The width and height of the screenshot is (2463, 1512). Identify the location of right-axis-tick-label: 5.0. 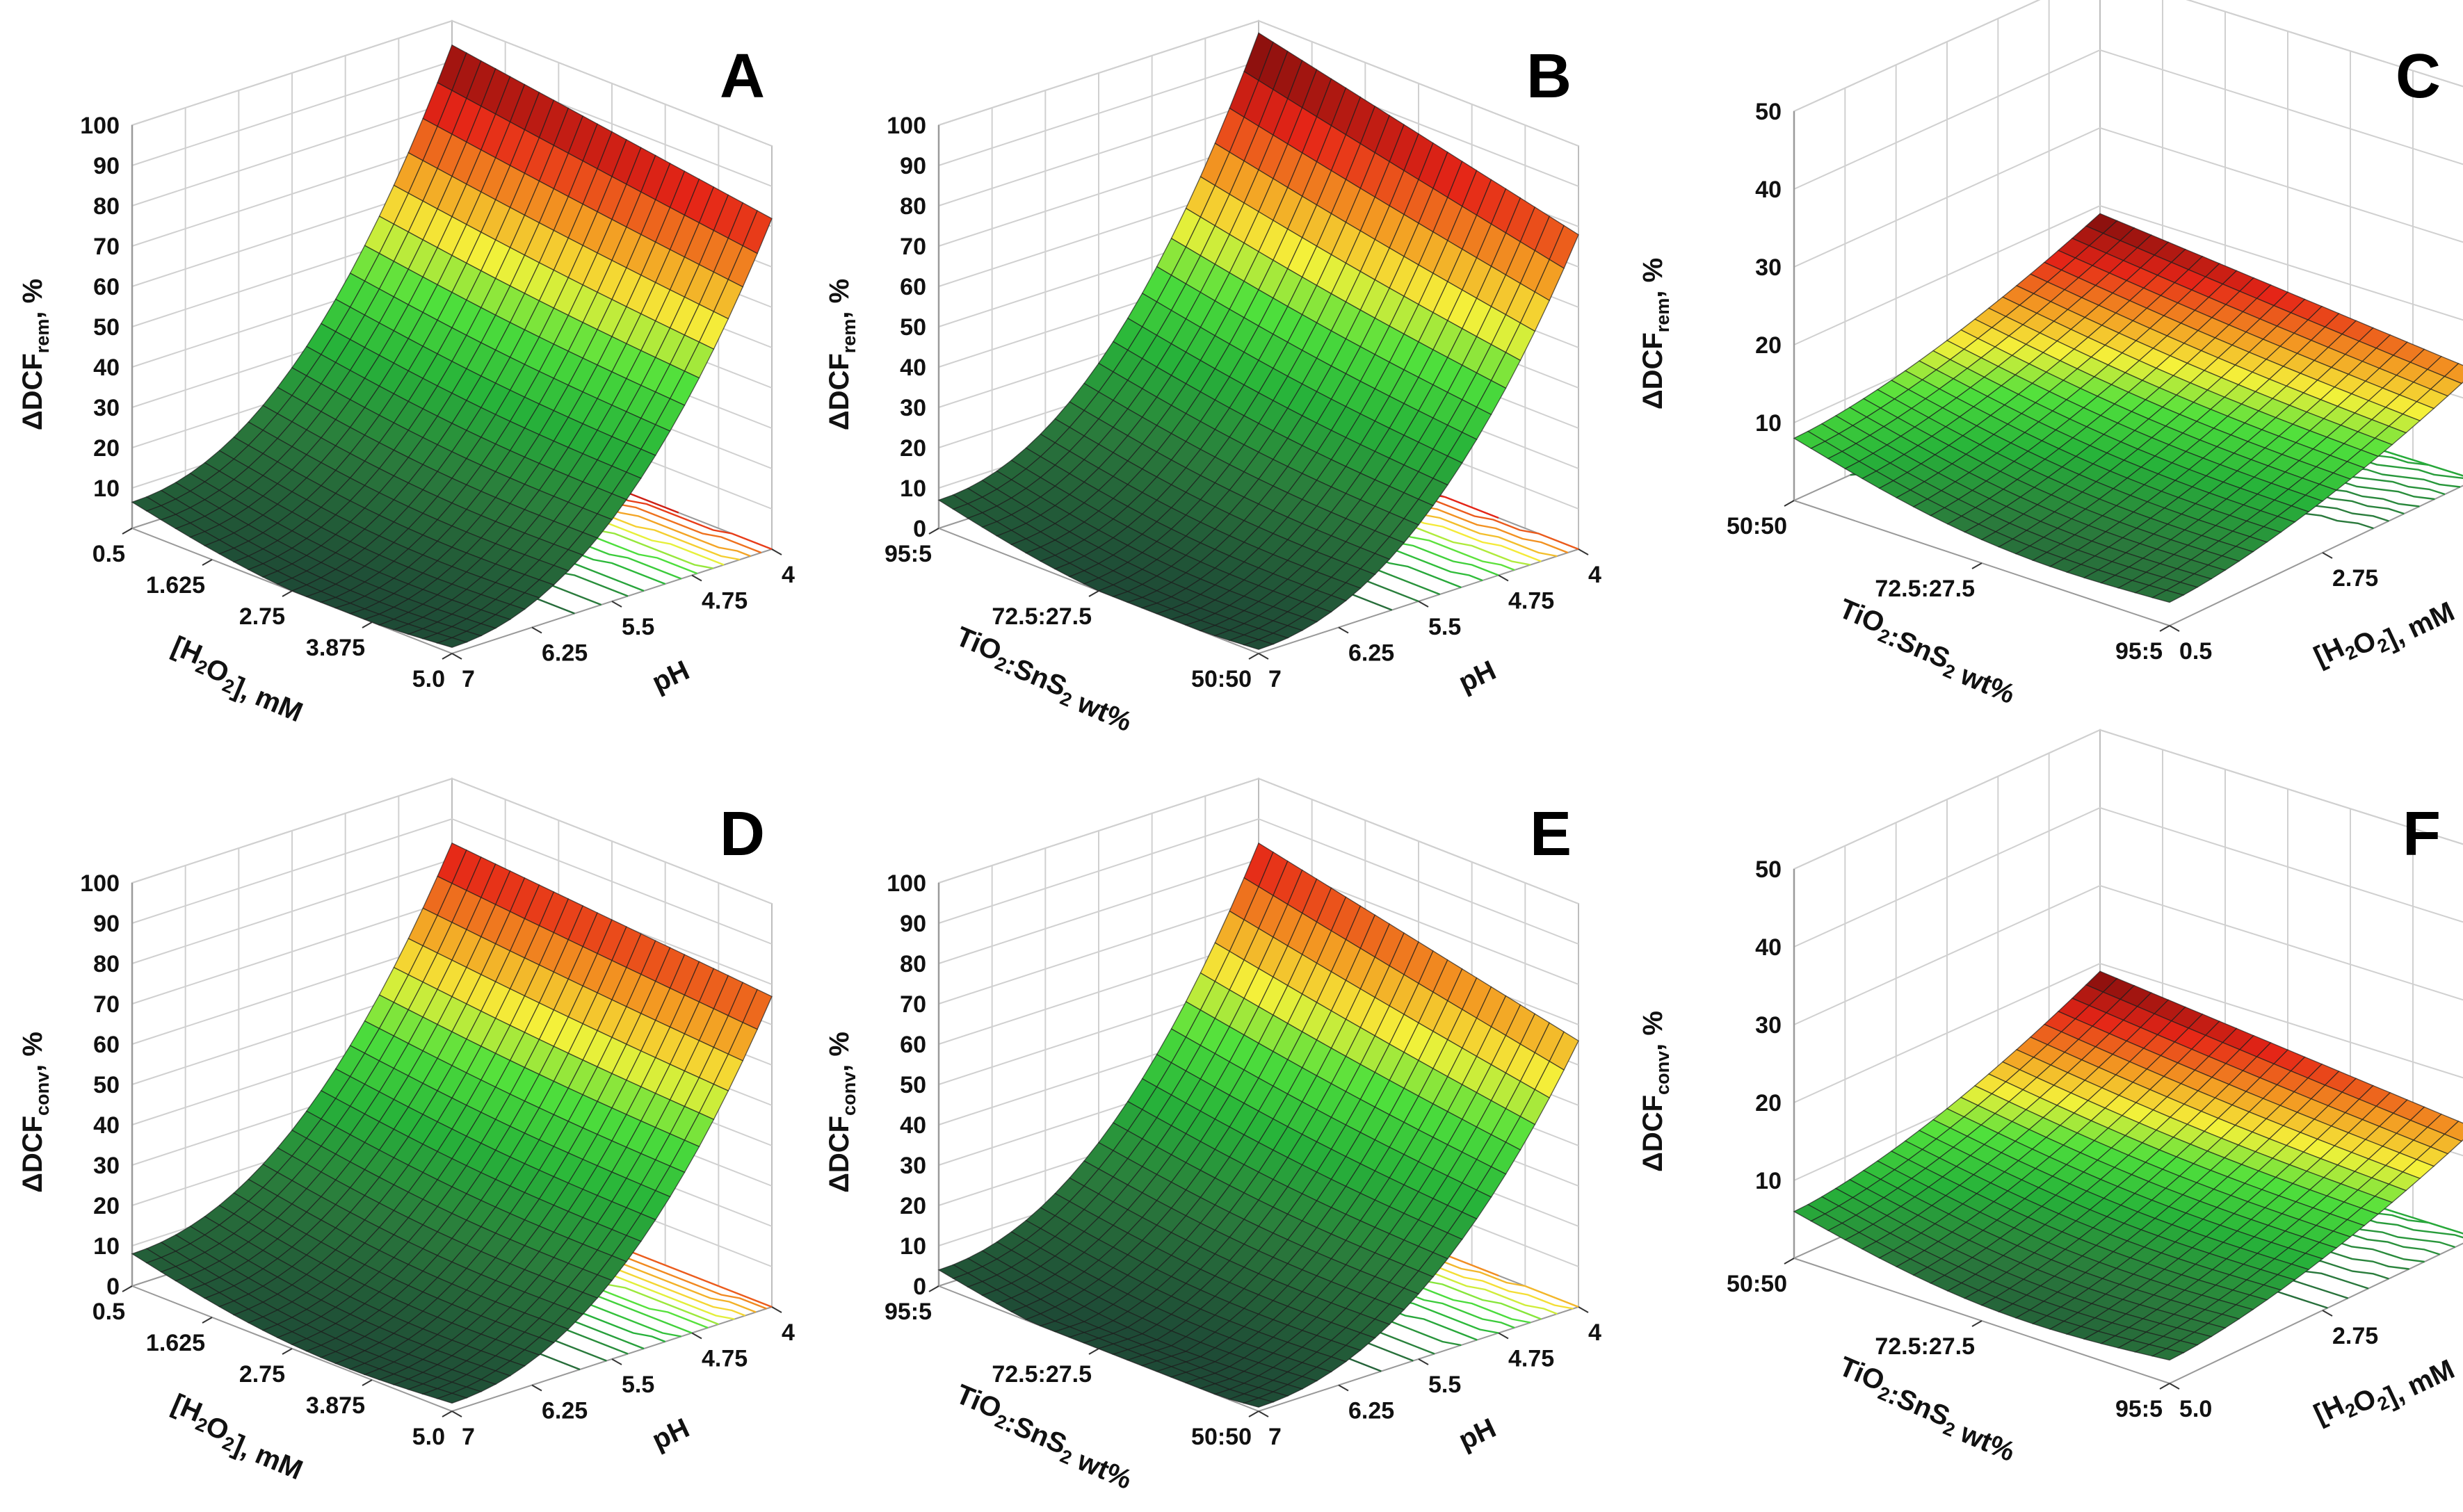
(2196, 1409).